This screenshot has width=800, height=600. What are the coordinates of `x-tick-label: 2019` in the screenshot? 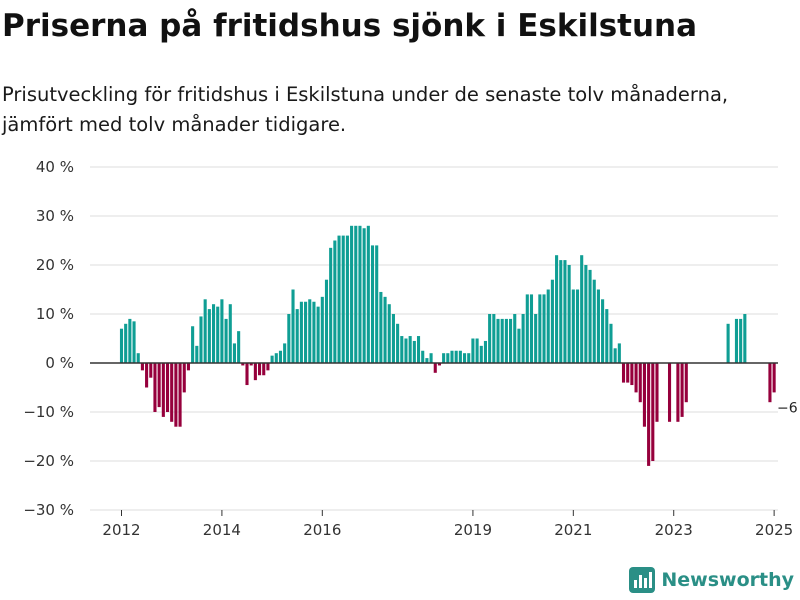 It's located at (473, 530).